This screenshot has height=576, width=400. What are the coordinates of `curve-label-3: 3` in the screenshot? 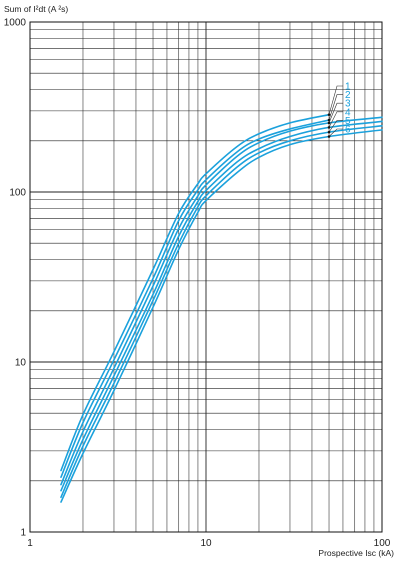 It's located at (348, 104).